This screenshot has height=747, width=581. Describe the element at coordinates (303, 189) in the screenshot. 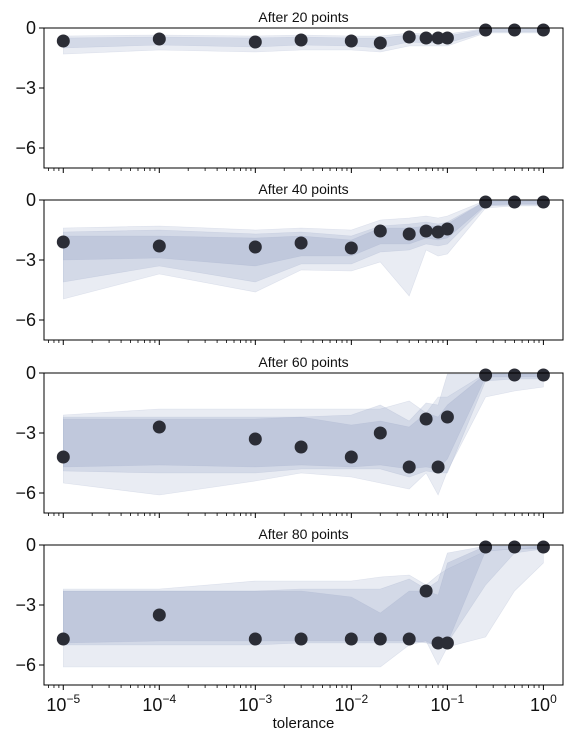

I see `panel-title: After 40 points` at that location.